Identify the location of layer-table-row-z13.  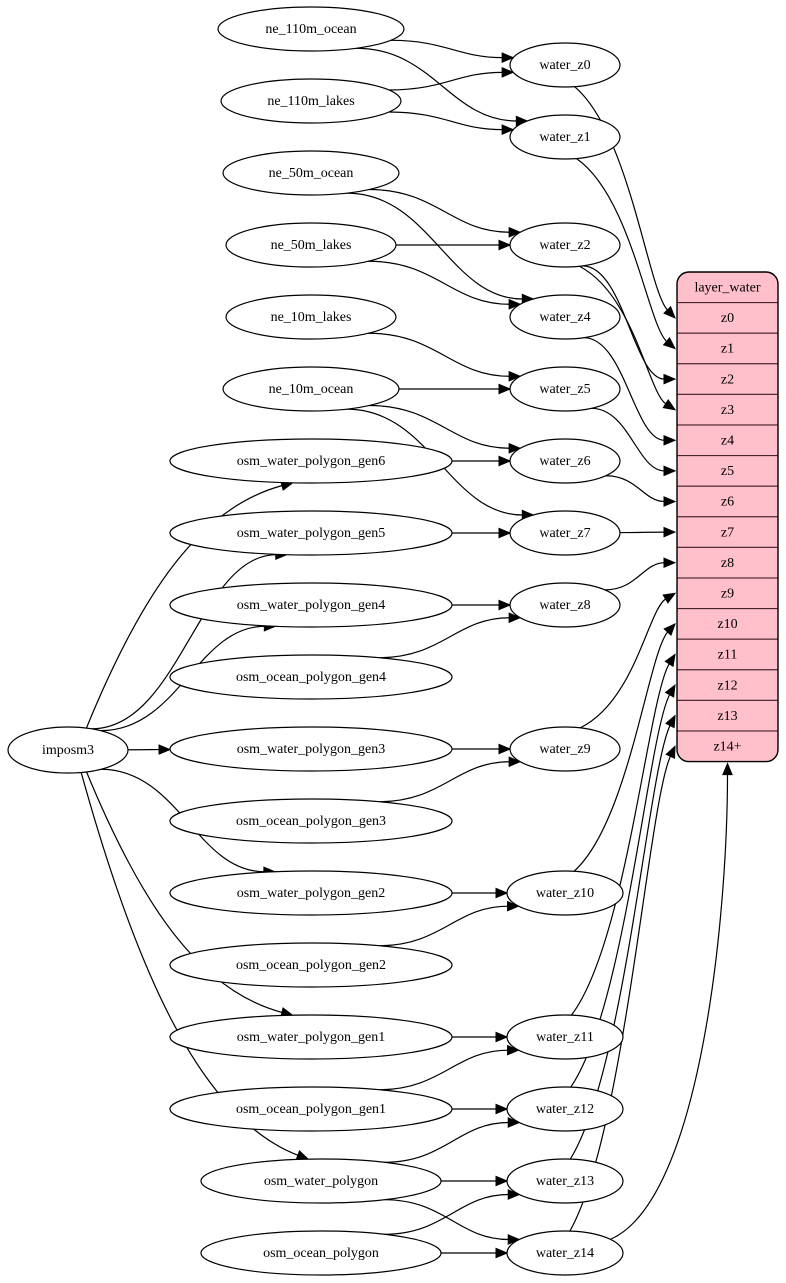
(727, 715).